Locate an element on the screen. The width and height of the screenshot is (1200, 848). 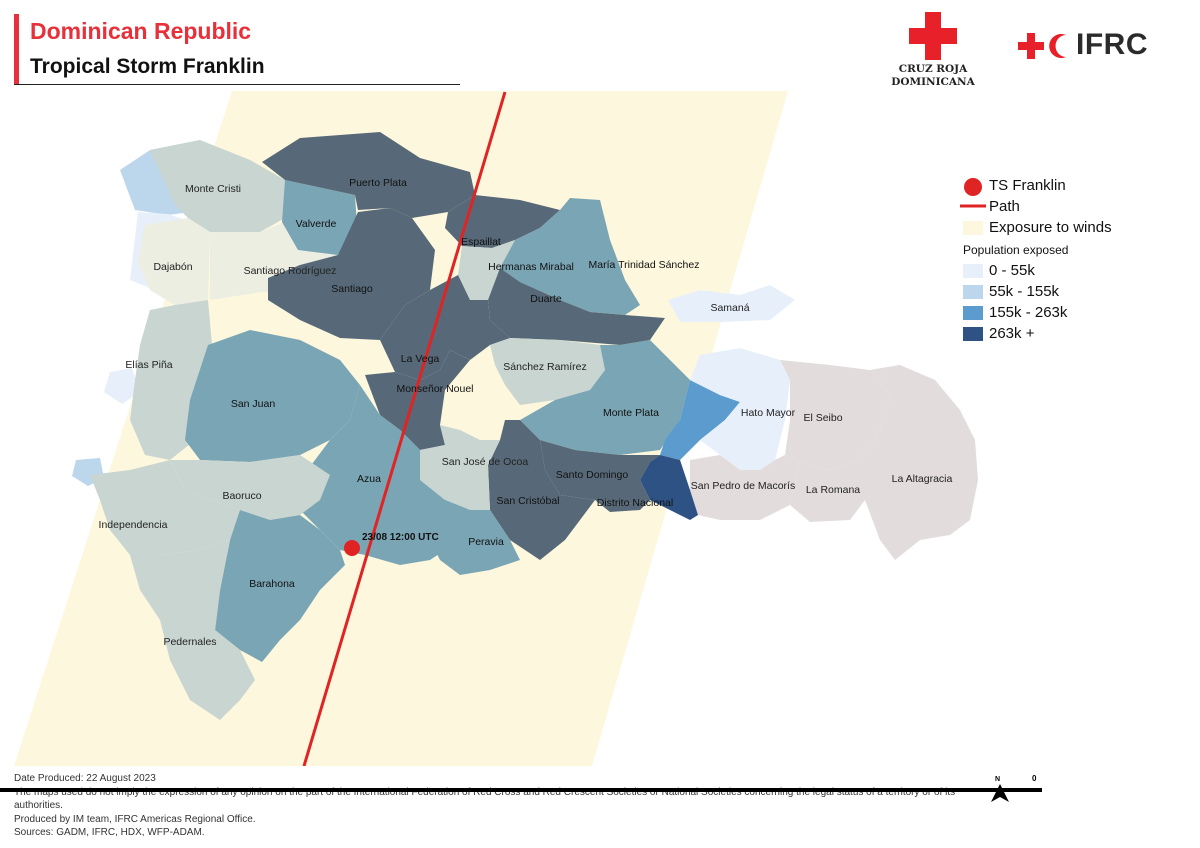
province-la-vega is located at coordinates (445, 327).